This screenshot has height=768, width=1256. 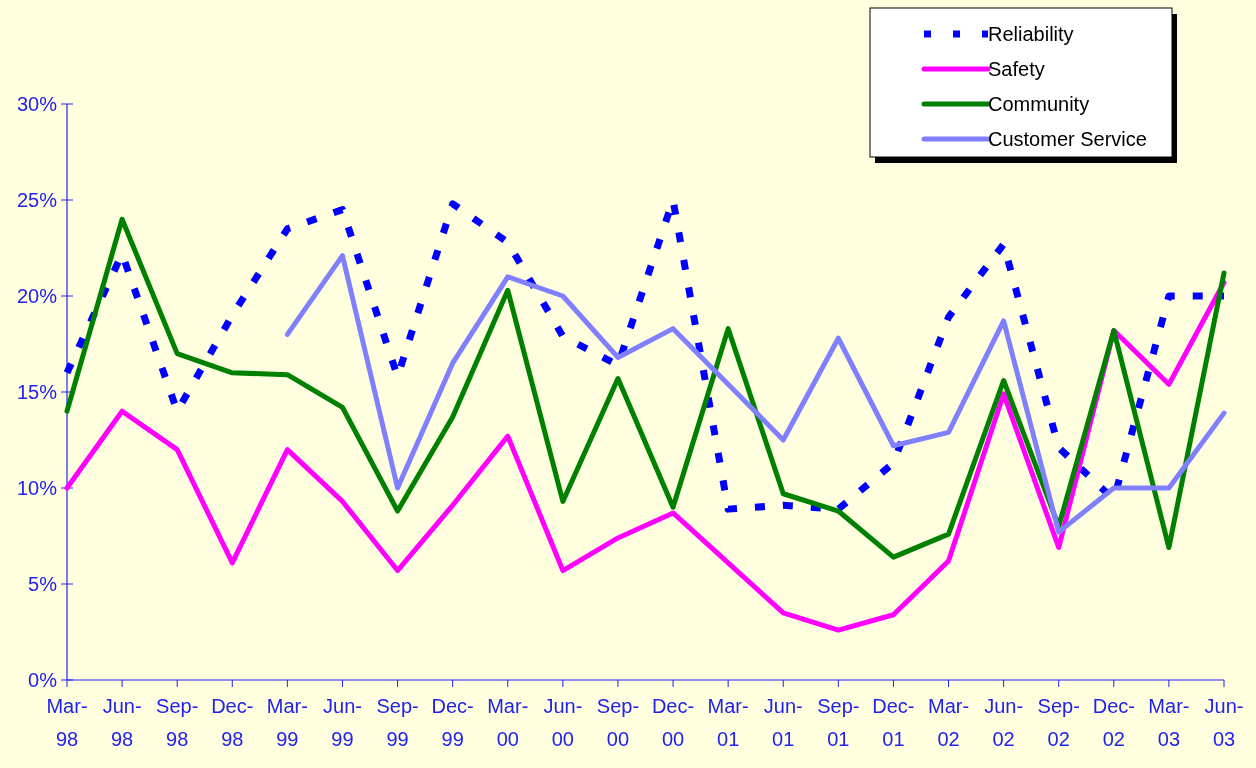 I want to click on x-tick-label: Sep-98, so click(x=177, y=722).